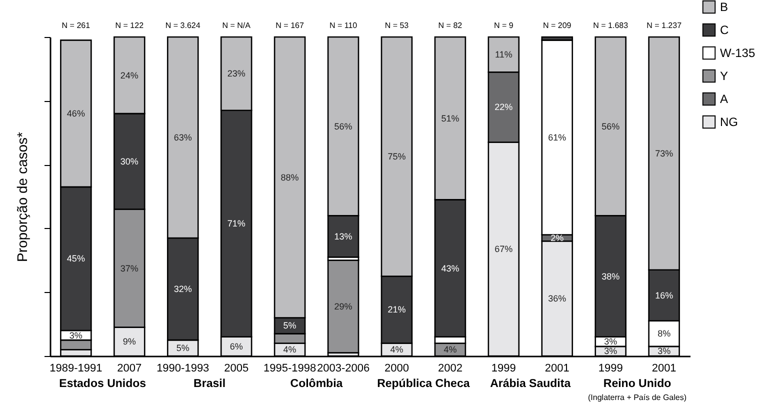 The height and width of the screenshot is (413, 761). I want to click on data-label: 9%, so click(129, 341).